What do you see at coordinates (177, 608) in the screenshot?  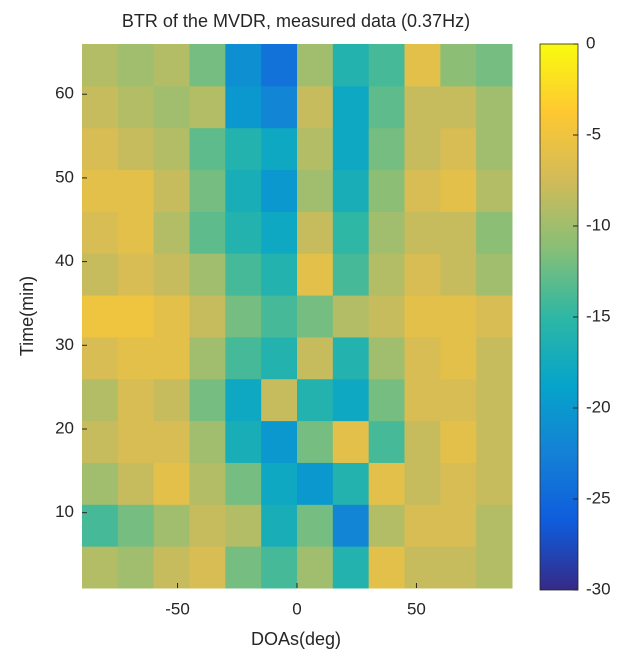 I see `x-tick-label: -50` at bounding box center [177, 608].